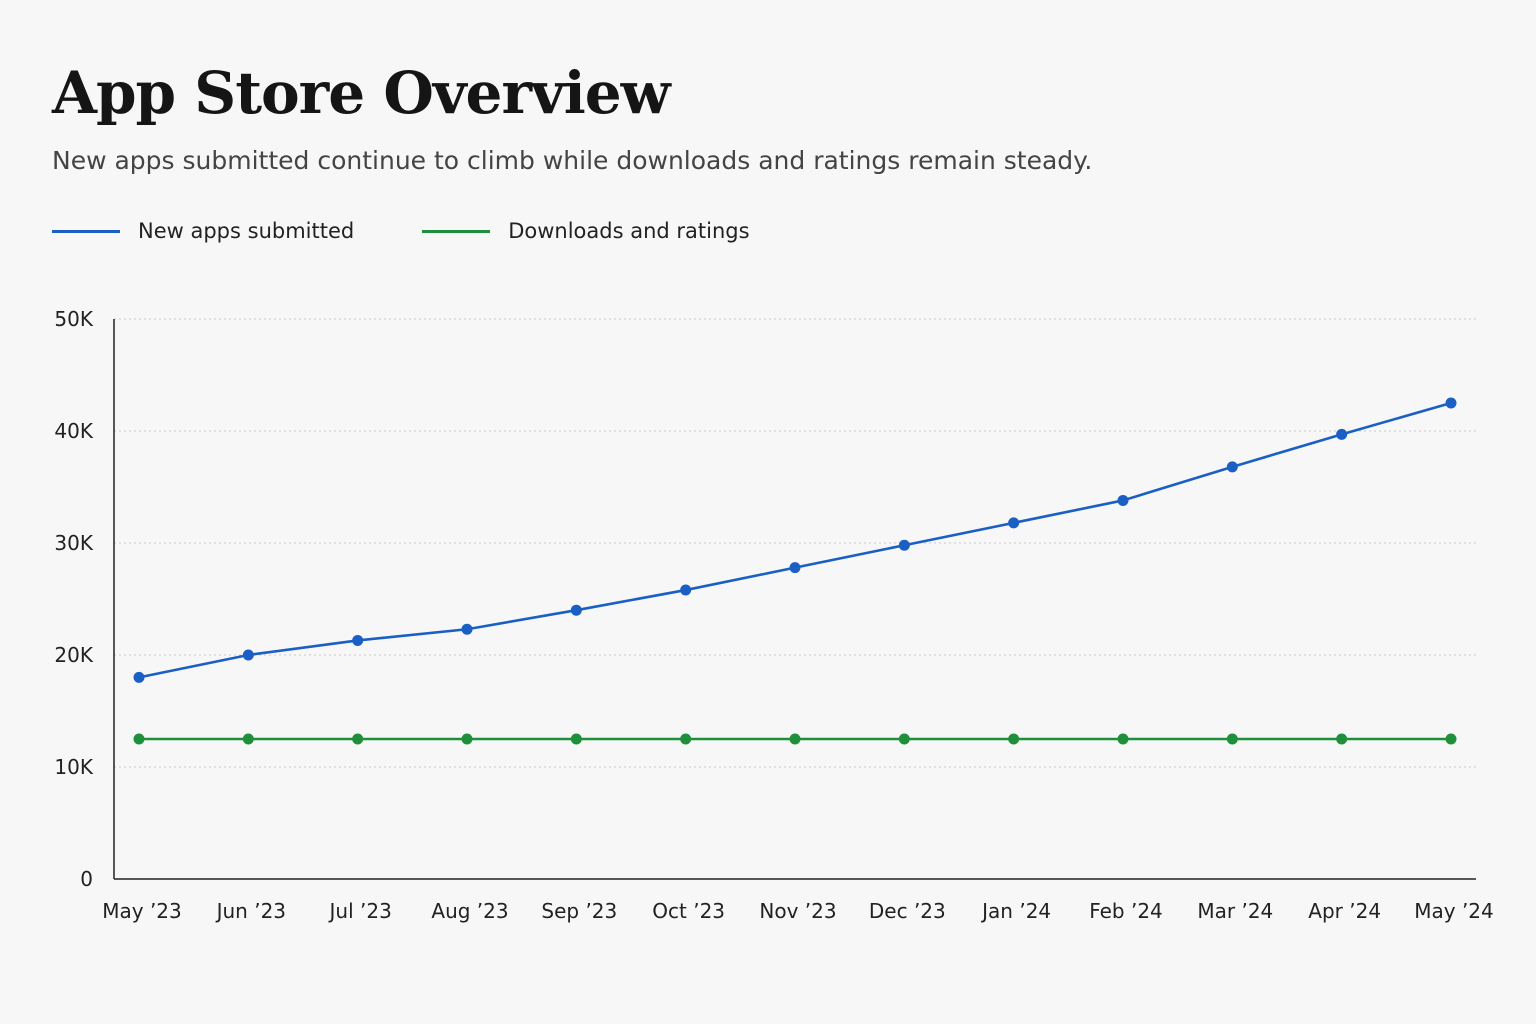 The height and width of the screenshot is (1024, 1536). I want to click on x-tick-label: May ’23, so click(142, 911).